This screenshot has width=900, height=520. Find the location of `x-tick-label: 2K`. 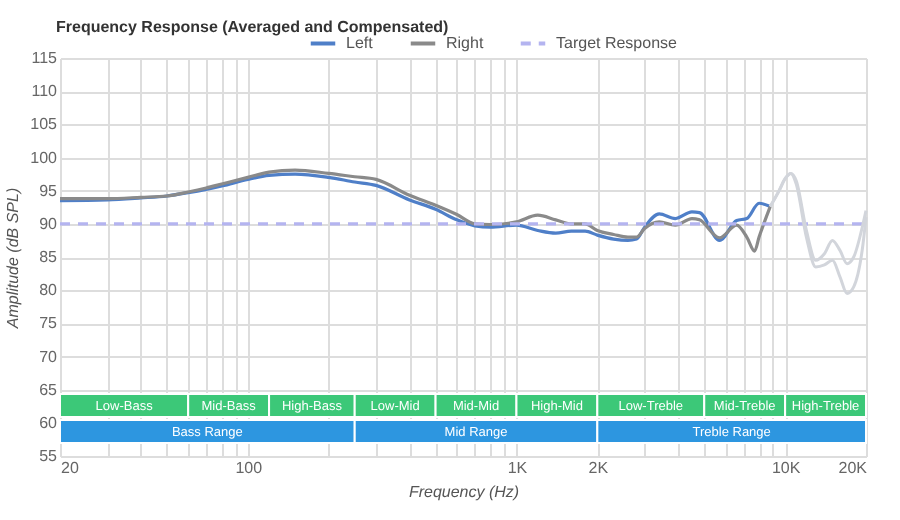

x-tick-label: 2K is located at coordinates (599, 468).